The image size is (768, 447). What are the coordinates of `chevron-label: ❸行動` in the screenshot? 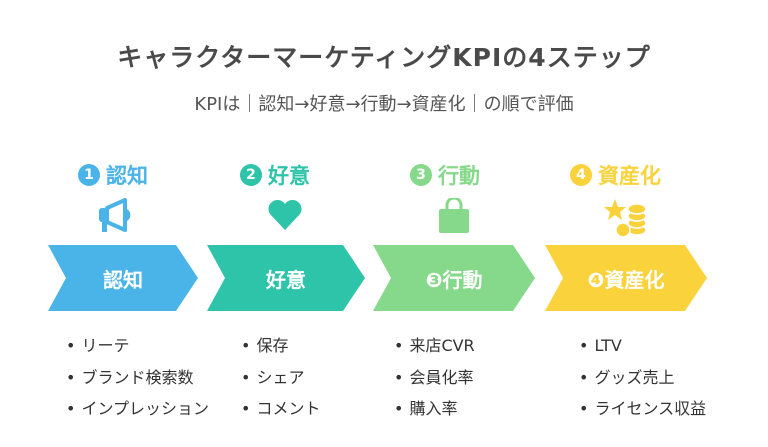 It's located at (454, 280).